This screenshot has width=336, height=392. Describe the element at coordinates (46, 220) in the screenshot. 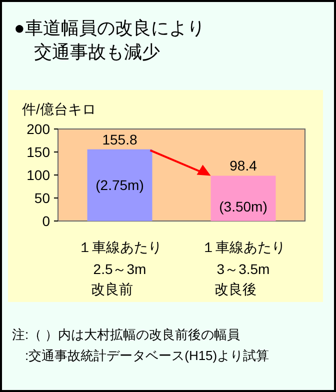

I see `y-tick-label: 0` at that location.